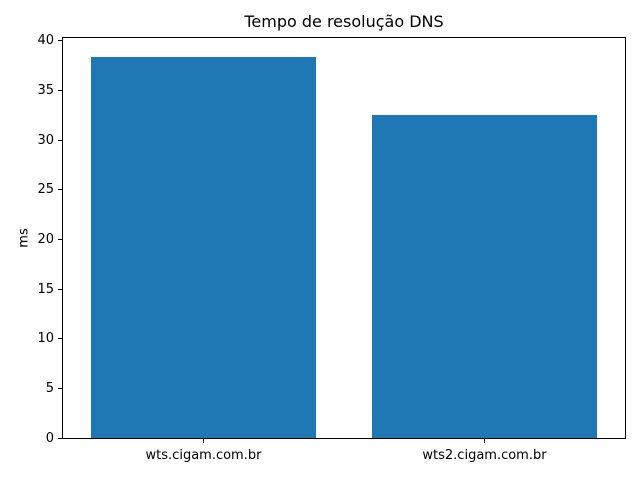 The height and width of the screenshot is (480, 640). Describe the element at coordinates (45, 289) in the screenshot. I see `y-tick-label: 15` at that location.